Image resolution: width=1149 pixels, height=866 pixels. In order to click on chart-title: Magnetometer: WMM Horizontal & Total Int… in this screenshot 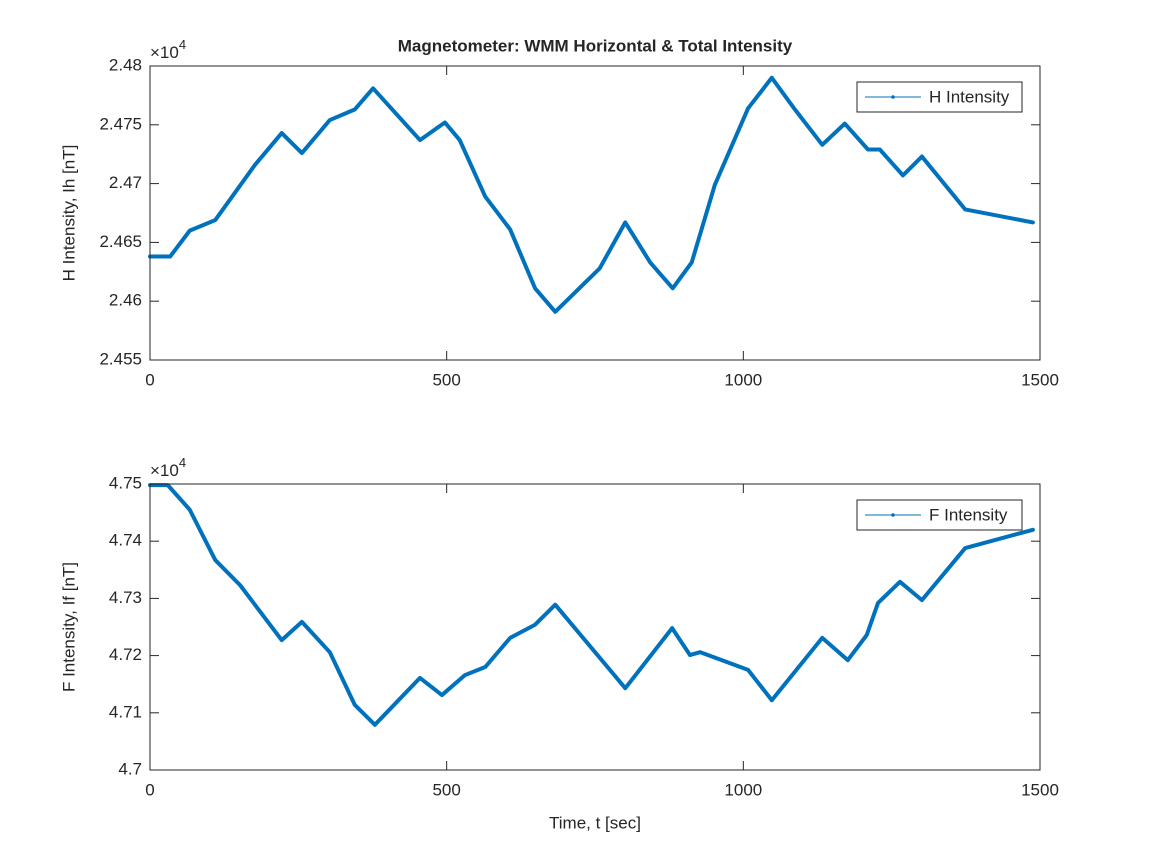, I will do `click(595, 45)`.